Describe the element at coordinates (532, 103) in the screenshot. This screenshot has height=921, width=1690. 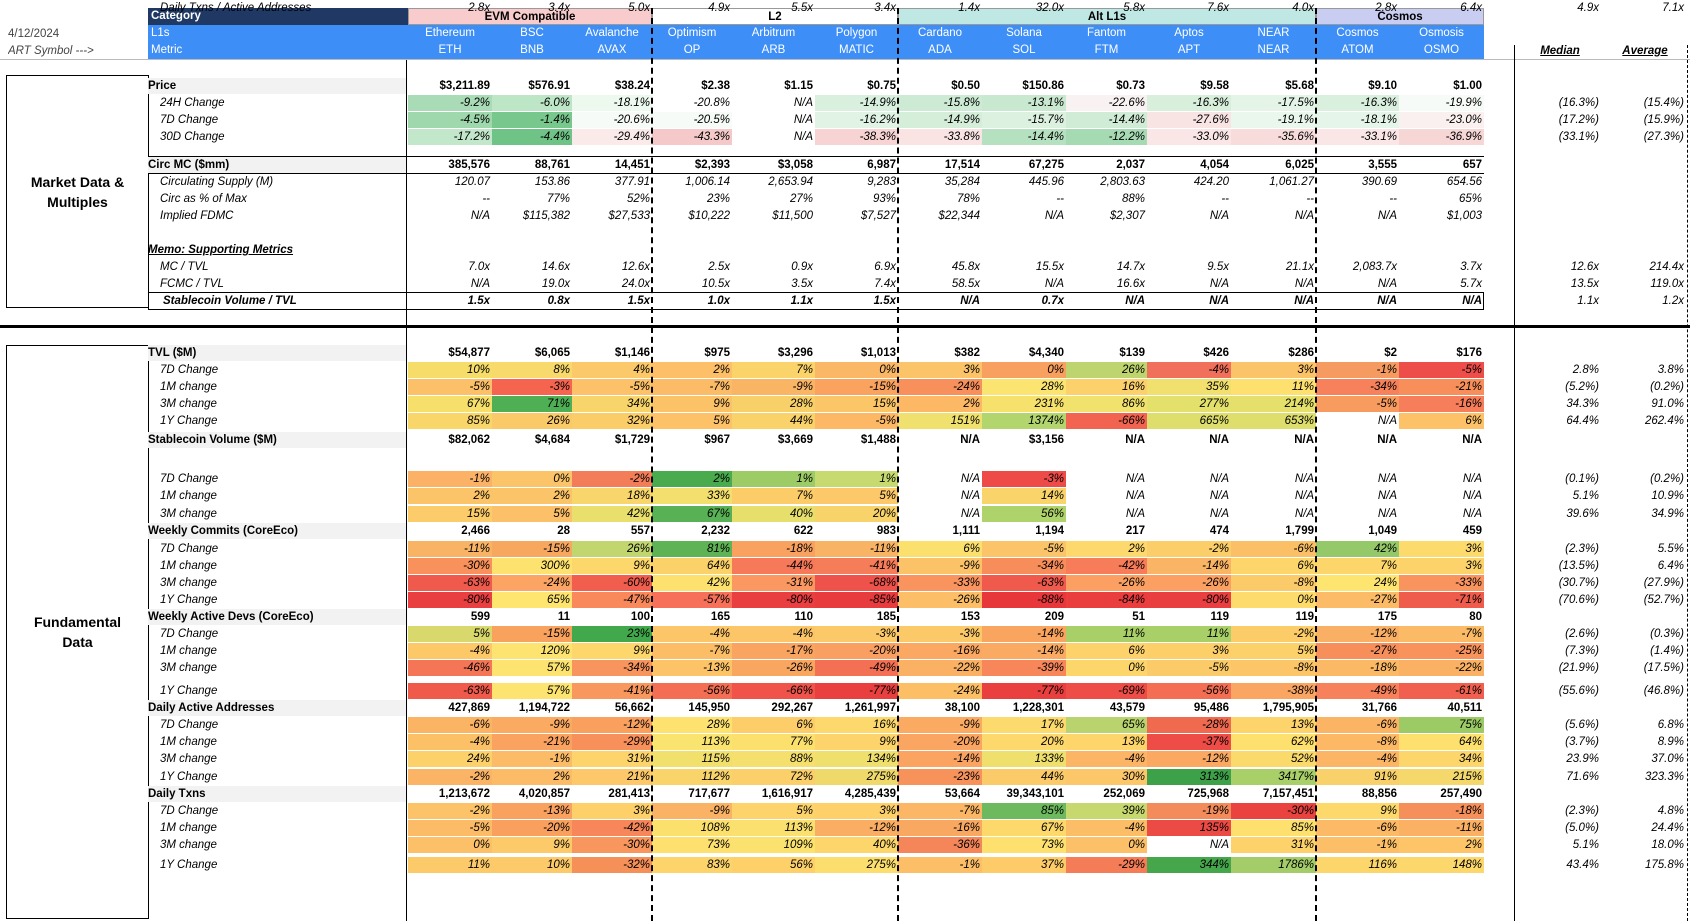
I see `data-cell: -6.0%` at that location.